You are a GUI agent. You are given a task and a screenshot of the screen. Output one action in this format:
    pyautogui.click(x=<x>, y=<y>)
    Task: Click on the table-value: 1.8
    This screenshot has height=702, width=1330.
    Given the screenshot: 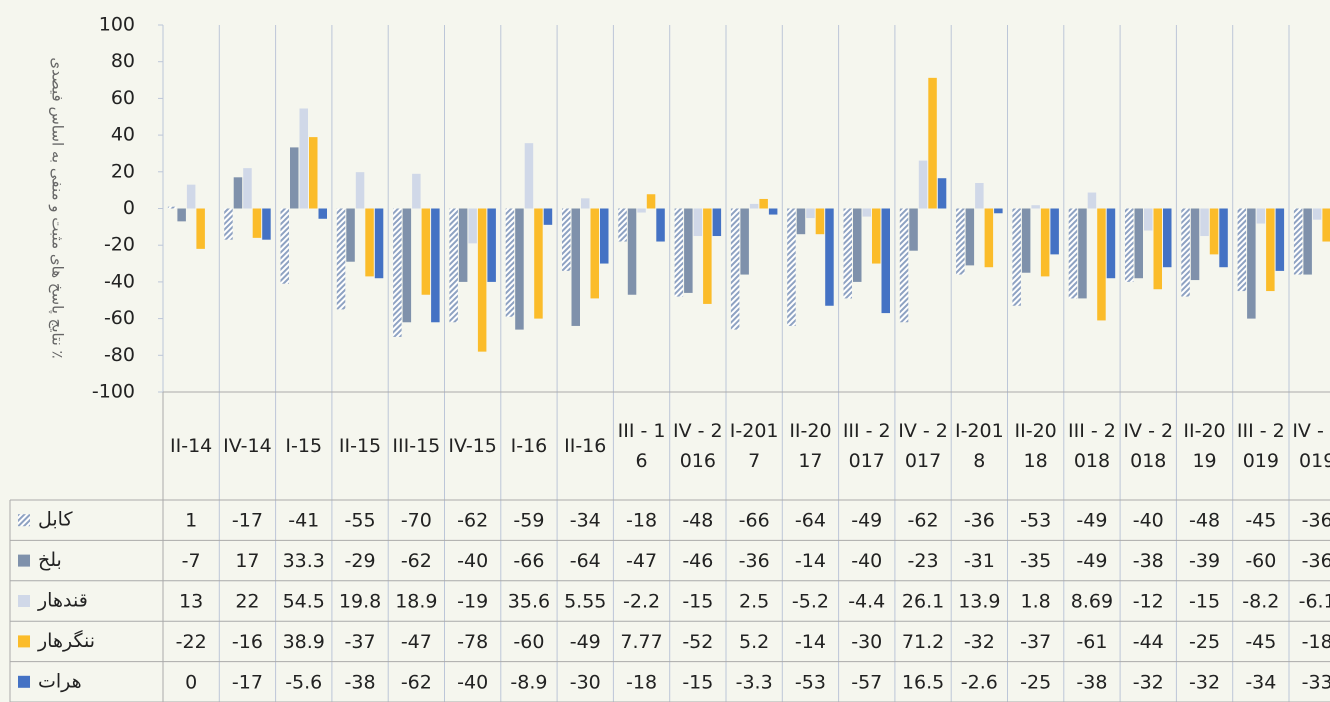 What is the action you would take?
    pyautogui.click(x=1036, y=602)
    